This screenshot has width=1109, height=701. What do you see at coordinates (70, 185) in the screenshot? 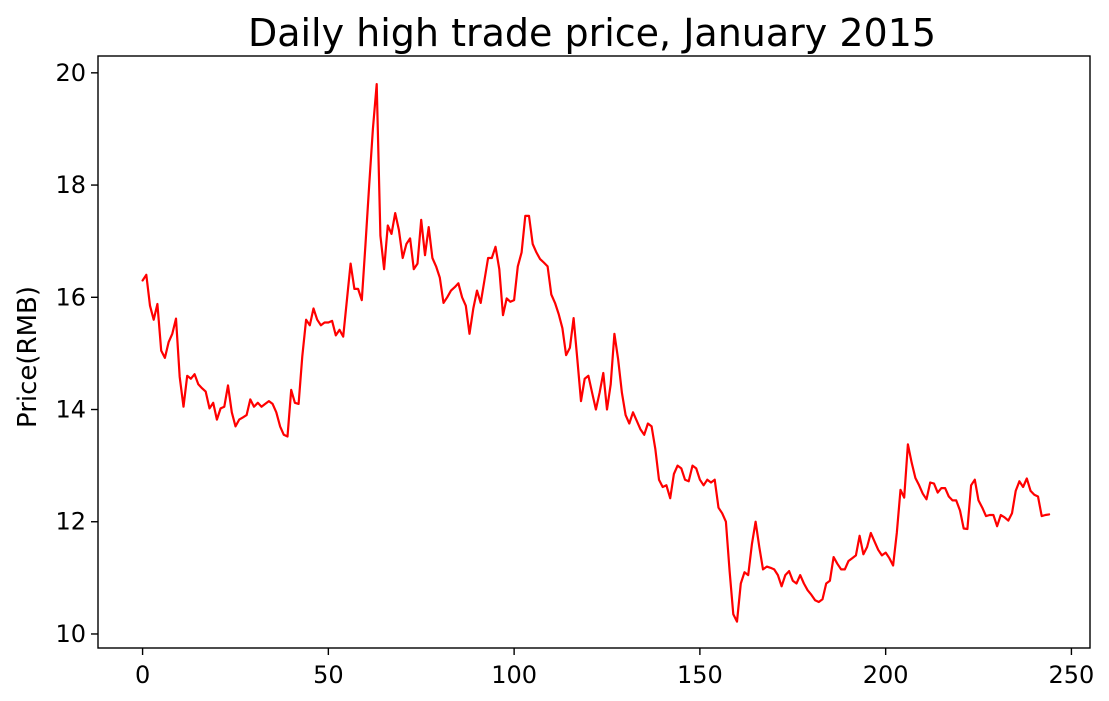
I see `y-tick-label: 18` at bounding box center [70, 185].